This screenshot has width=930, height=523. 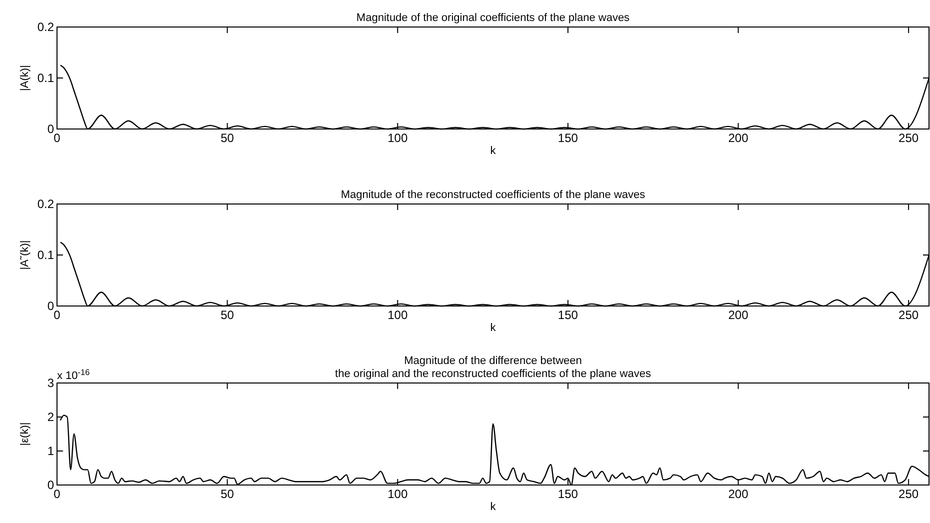 I want to click on text: x 10$^{-16}$, so click(x=73, y=375).